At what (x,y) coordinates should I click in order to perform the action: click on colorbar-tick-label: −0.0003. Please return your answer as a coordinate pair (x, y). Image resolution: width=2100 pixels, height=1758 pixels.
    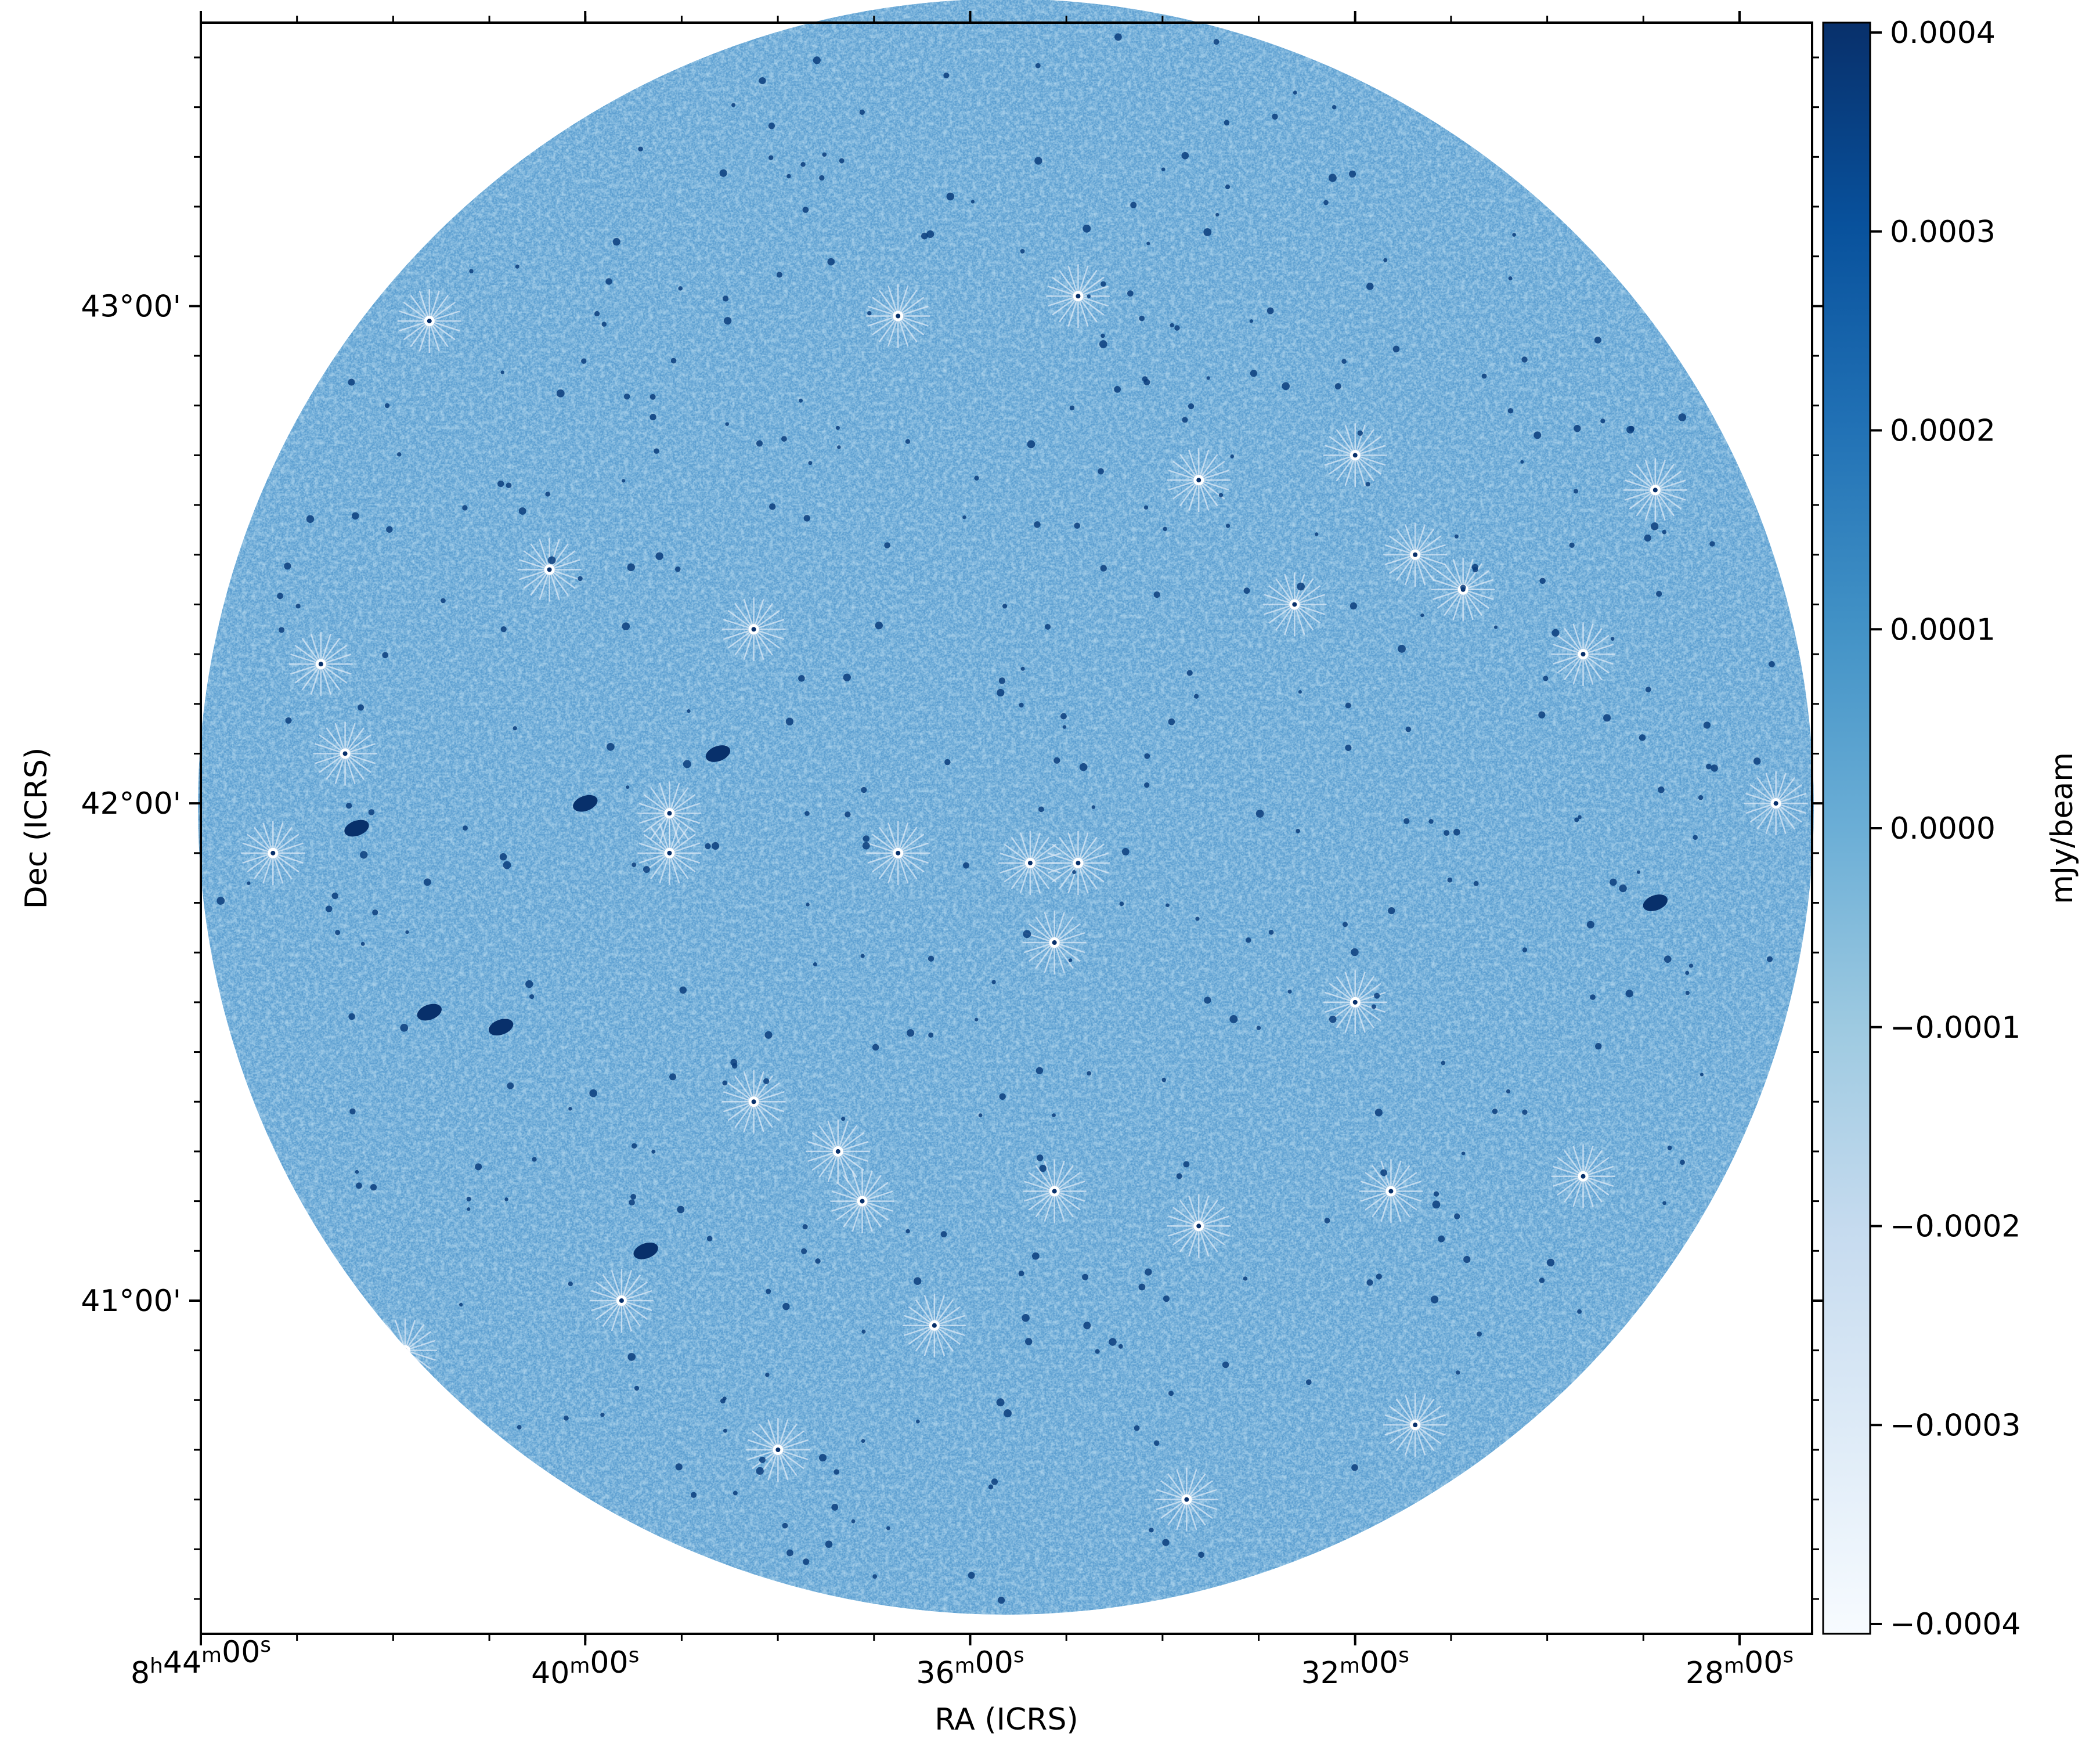
    Looking at the image, I should click on (1955, 1425).